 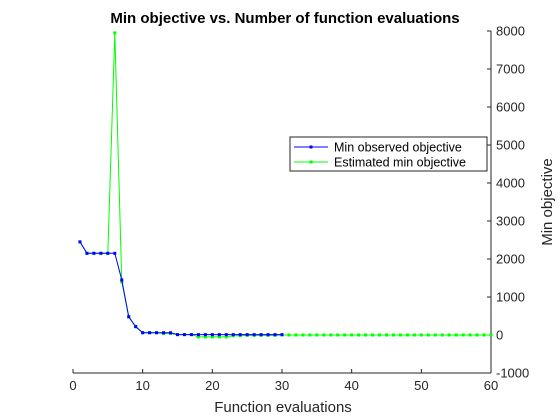 I want to click on y-tick-label: 1000, so click(x=510, y=297).